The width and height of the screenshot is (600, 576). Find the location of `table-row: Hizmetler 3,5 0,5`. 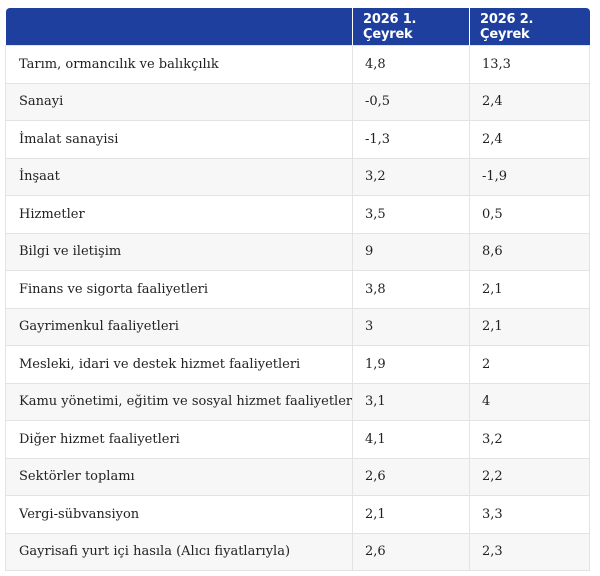

table-row: Hizmetler 3,5 0,5 is located at coordinates (297, 214).